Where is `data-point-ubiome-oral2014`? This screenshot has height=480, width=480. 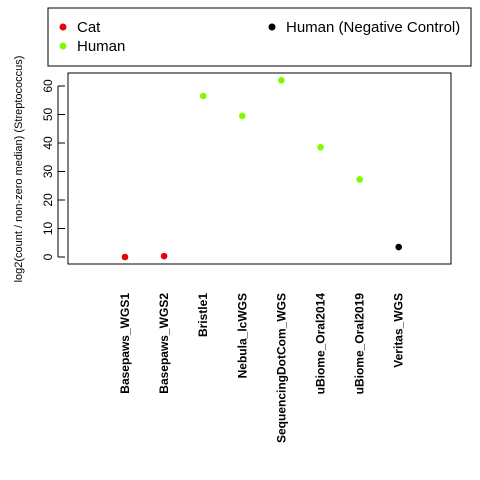
data-point-ubiome-oral2014 is located at coordinates (320, 147).